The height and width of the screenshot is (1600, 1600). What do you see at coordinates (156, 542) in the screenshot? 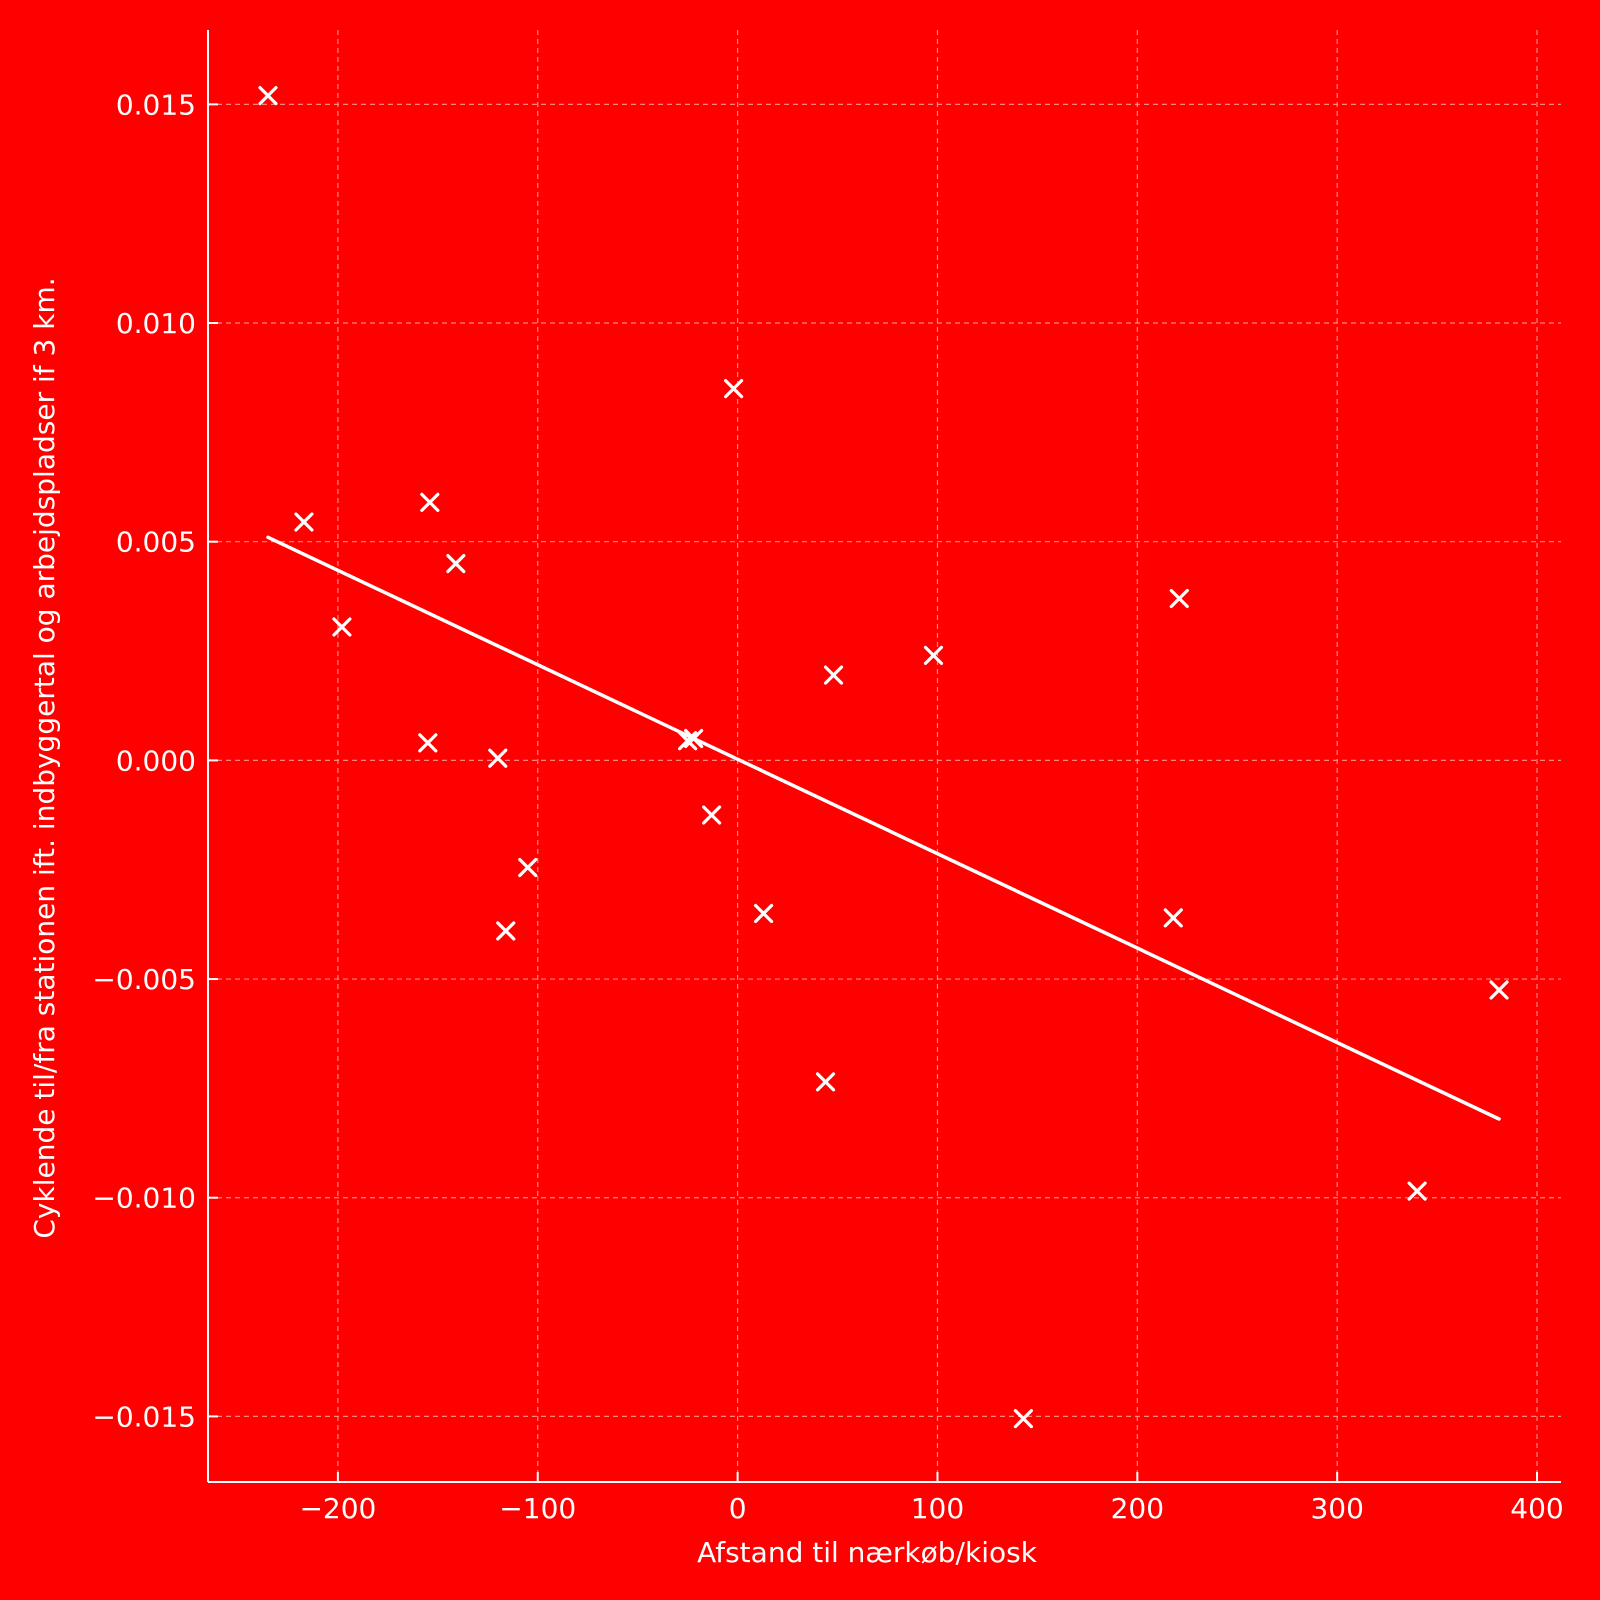
I see `y-tick-label: 0.005` at bounding box center [156, 542].